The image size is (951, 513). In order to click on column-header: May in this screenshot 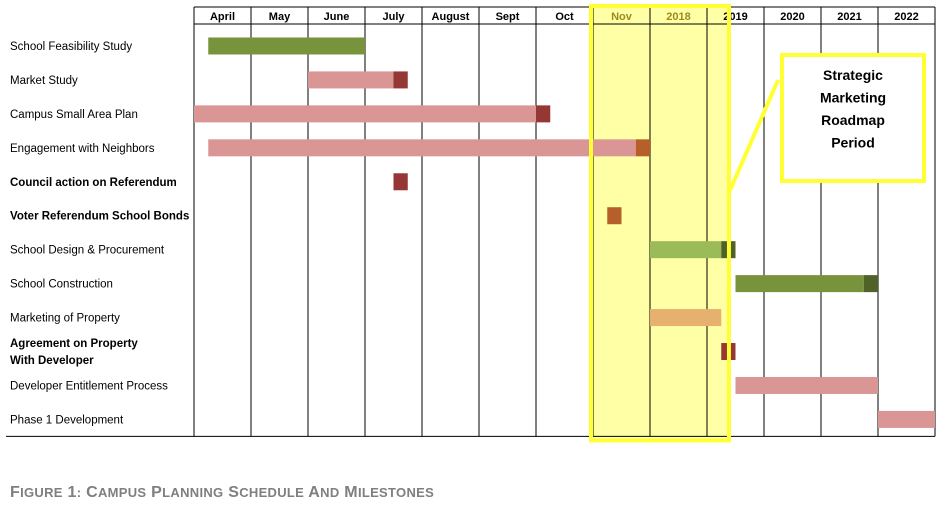, I will do `click(280, 17)`.